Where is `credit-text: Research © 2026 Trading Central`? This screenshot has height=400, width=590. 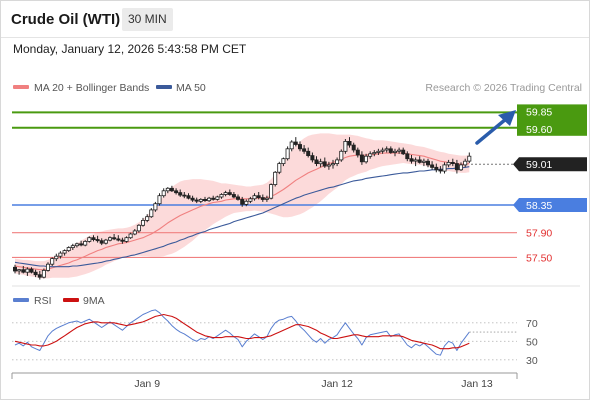 credit-text: Research © 2026 Trading Central is located at coordinates (503, 88).